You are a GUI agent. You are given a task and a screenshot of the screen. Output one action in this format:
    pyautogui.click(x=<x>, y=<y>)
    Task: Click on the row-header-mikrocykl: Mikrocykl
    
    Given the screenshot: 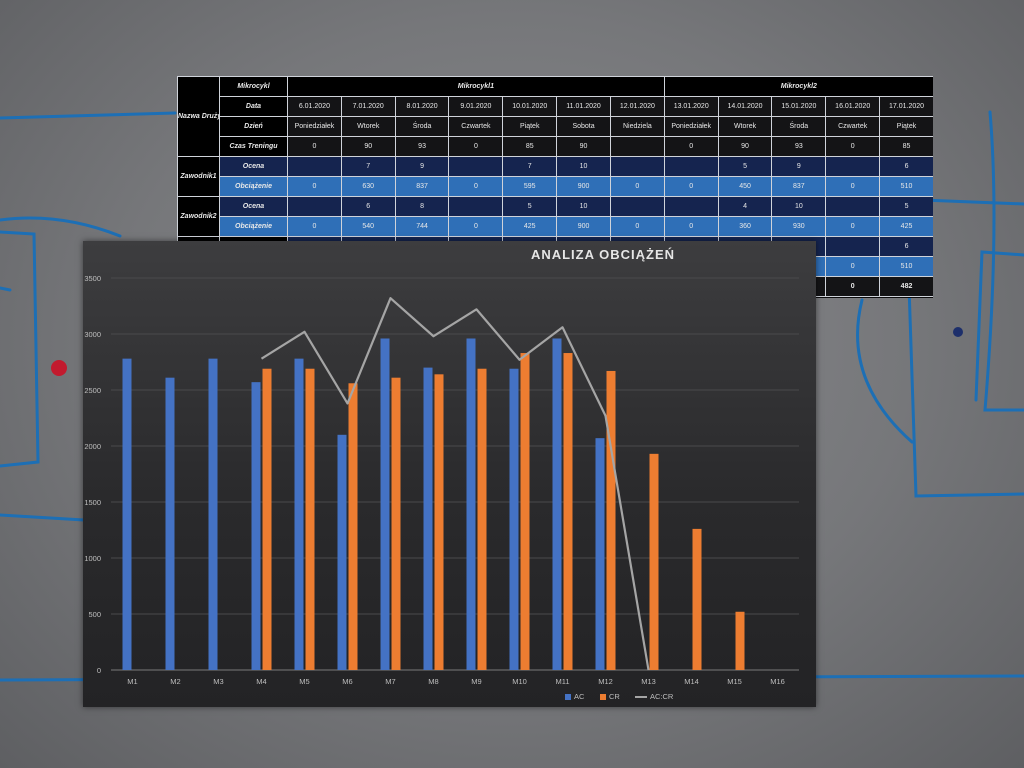 What is the action you would take?
    pyautogui.click(x=253, y=86)
    